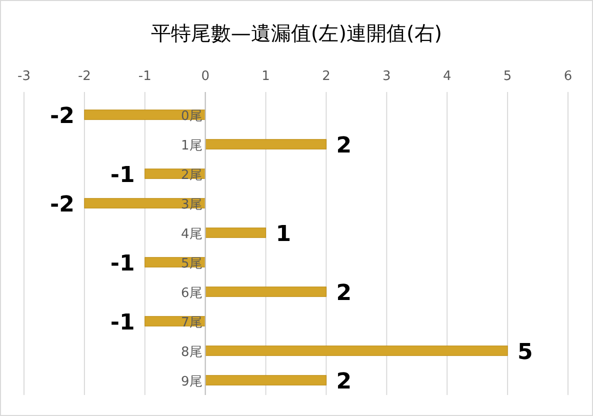 The height and width of the screenshot is (416, 593). Describe the element at coordinates (191, 116) in the screenshot. I see `y-tick-label: 0尾` at that location.